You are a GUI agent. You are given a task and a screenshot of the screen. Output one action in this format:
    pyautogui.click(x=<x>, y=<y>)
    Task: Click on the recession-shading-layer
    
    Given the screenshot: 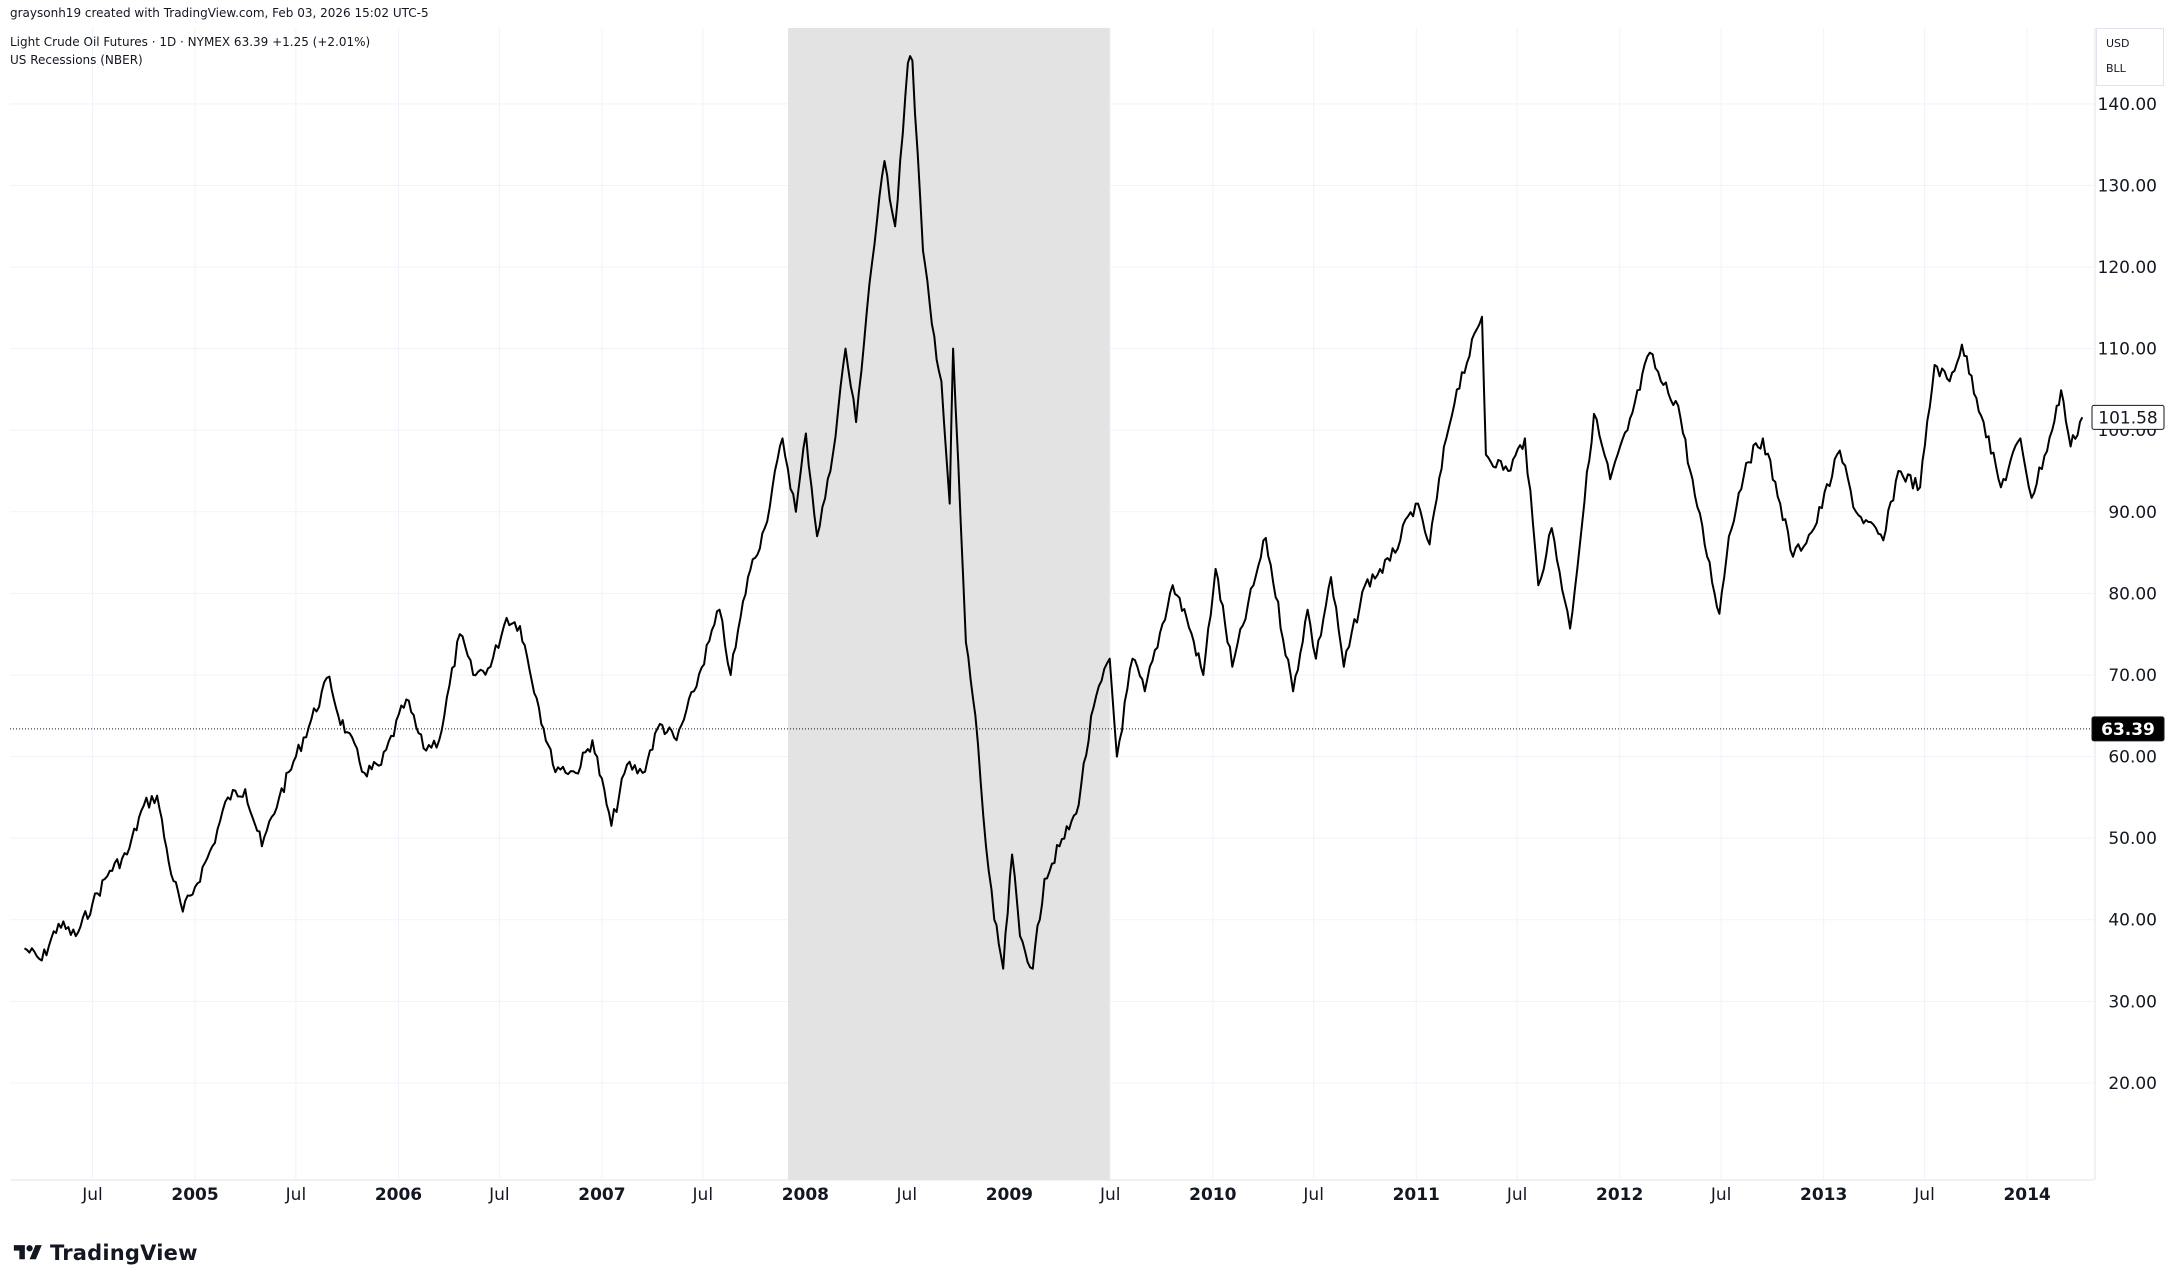 What is the action you would take?
    pyautogui.click(x=949, y=604)
    